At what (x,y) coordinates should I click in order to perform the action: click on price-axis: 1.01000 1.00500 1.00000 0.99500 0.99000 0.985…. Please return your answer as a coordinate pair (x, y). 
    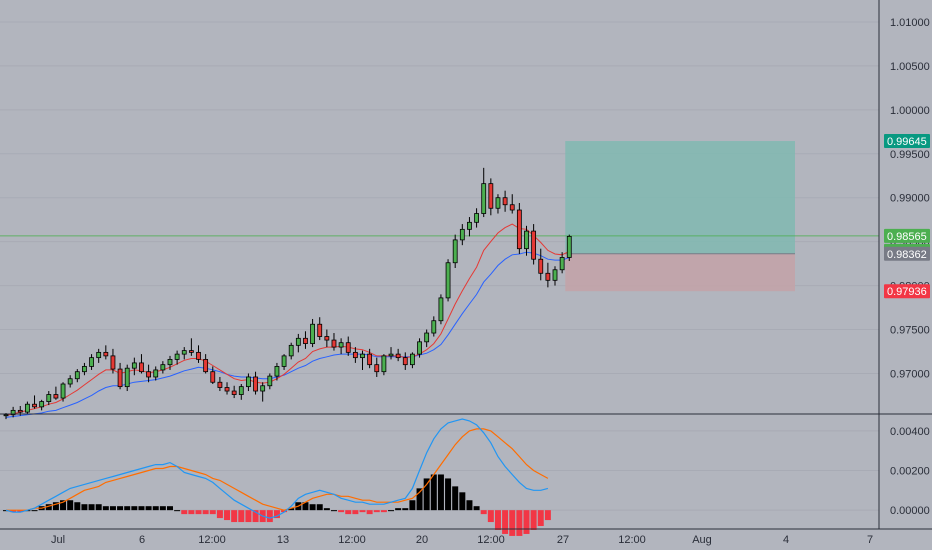
    Looking at the image, I should click on (910, 198).